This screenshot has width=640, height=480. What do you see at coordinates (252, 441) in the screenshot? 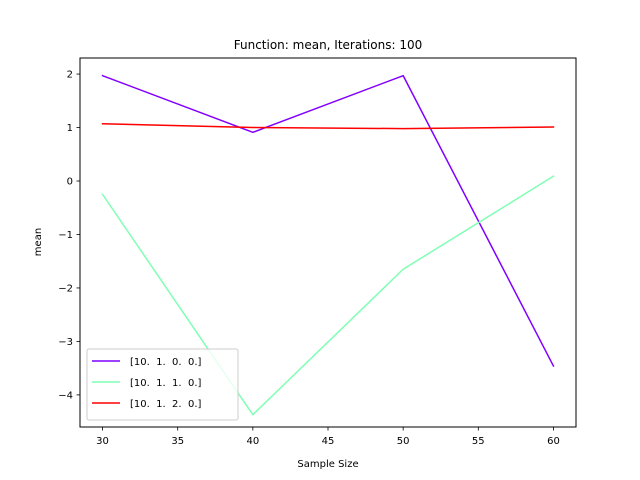
I see `x-tick-label: 40` at bounding box center [252, 441].